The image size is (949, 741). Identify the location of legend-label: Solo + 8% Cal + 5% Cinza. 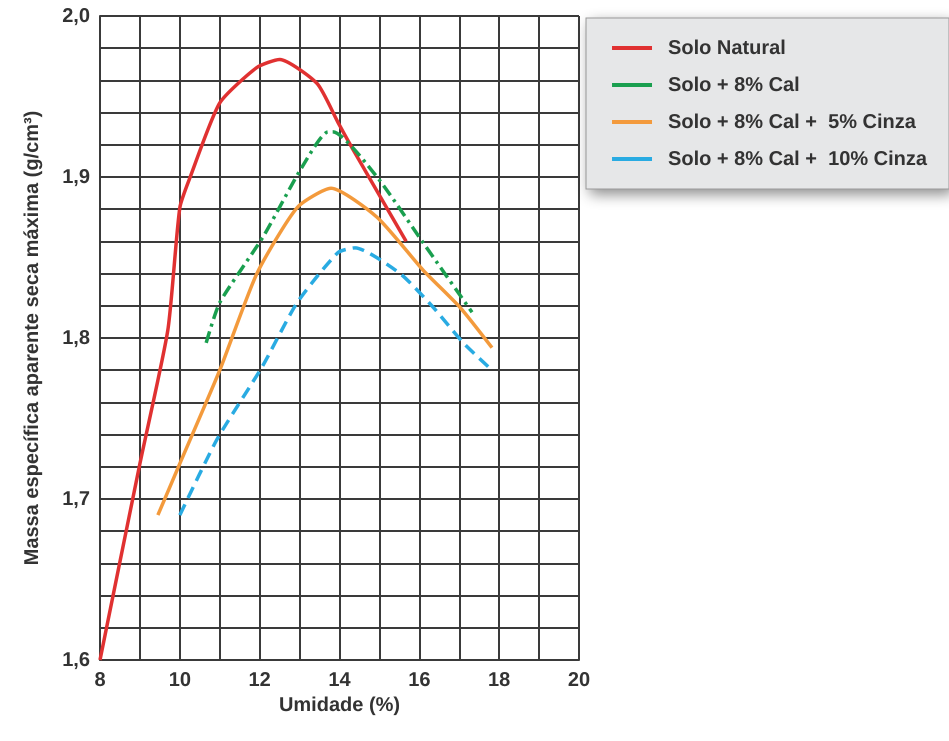
(792, 122).